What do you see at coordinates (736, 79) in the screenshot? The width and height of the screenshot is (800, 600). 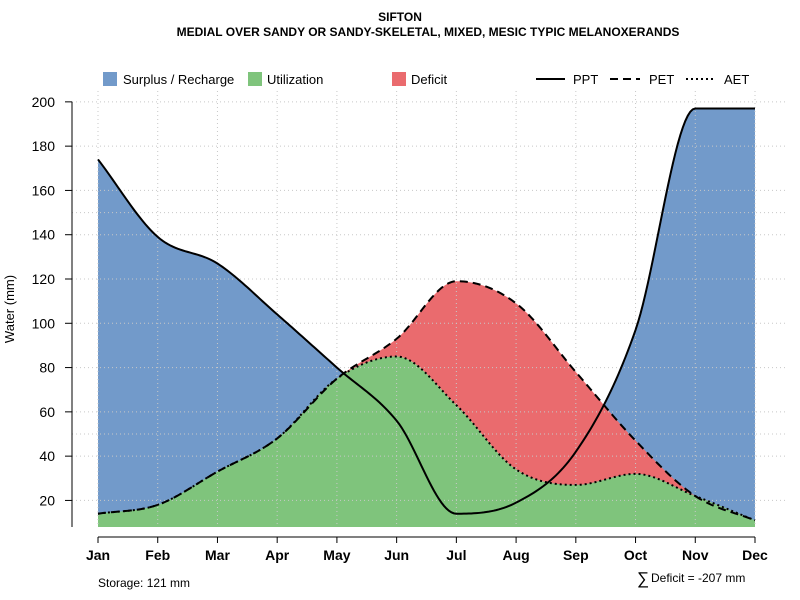 I see `legend-label-aet: AET` at bounding box center [736, 79].